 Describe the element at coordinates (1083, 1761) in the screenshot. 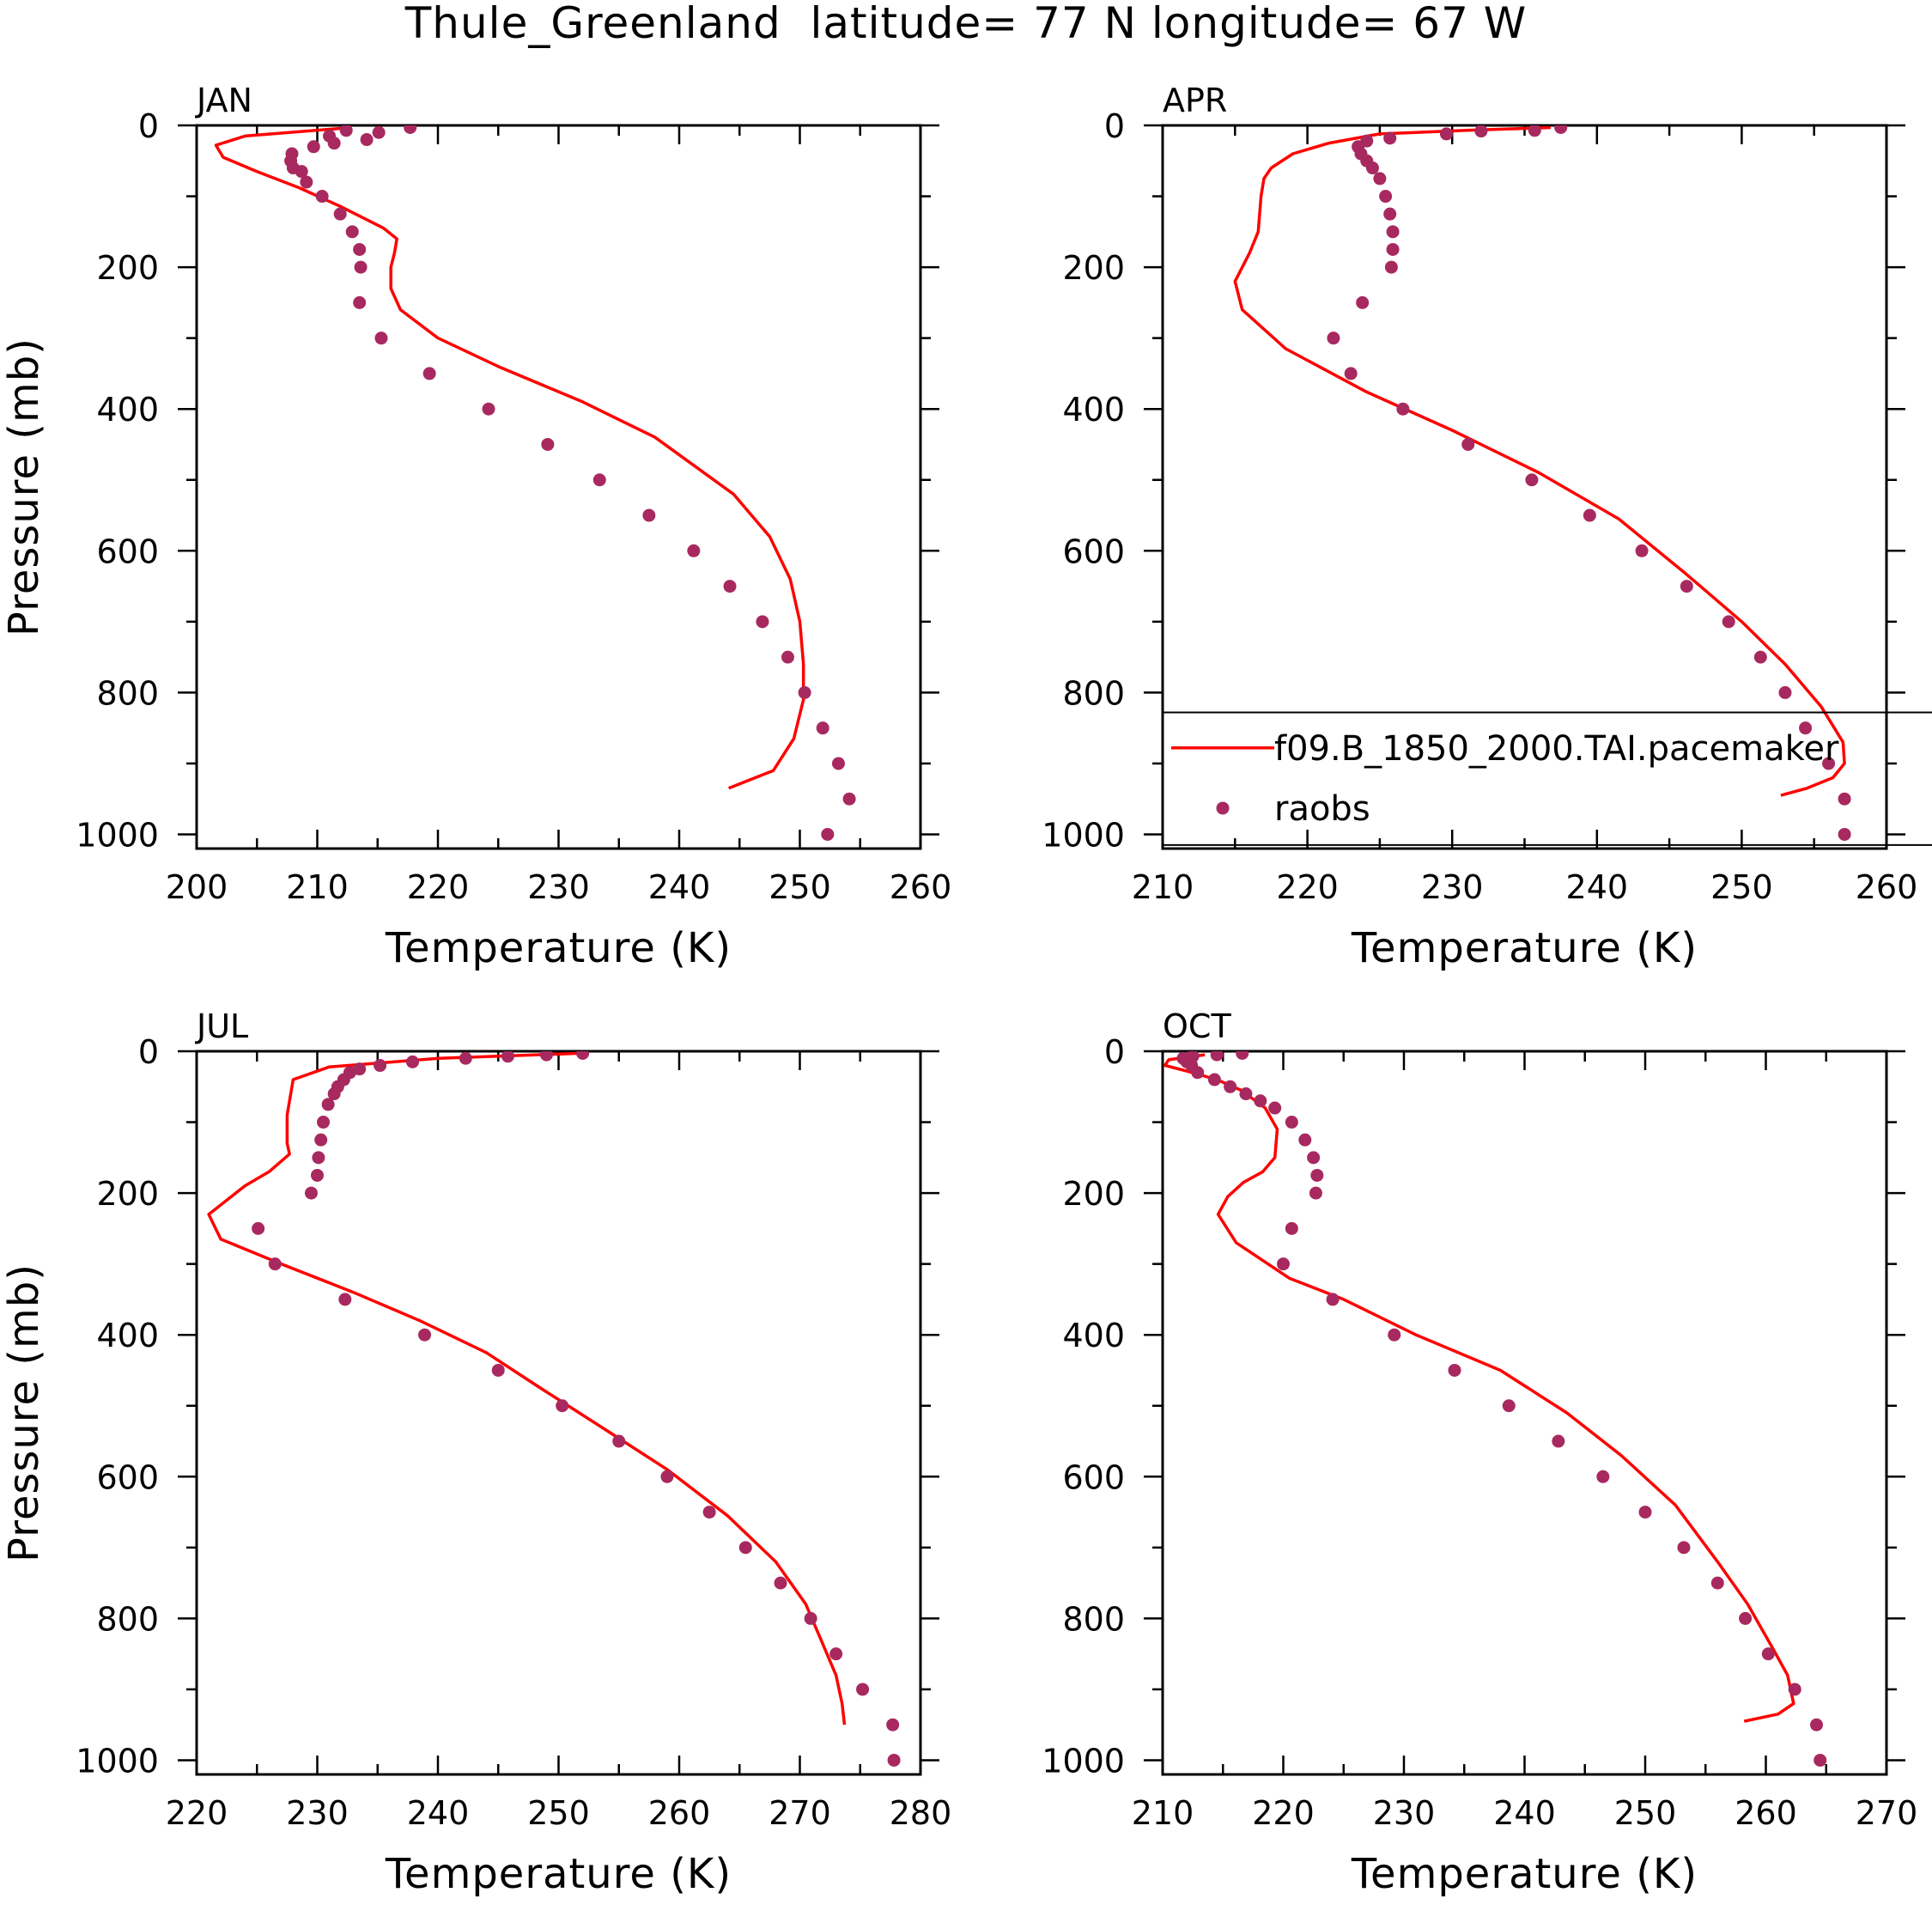

I see `y-tick-label: 1000` at that location.